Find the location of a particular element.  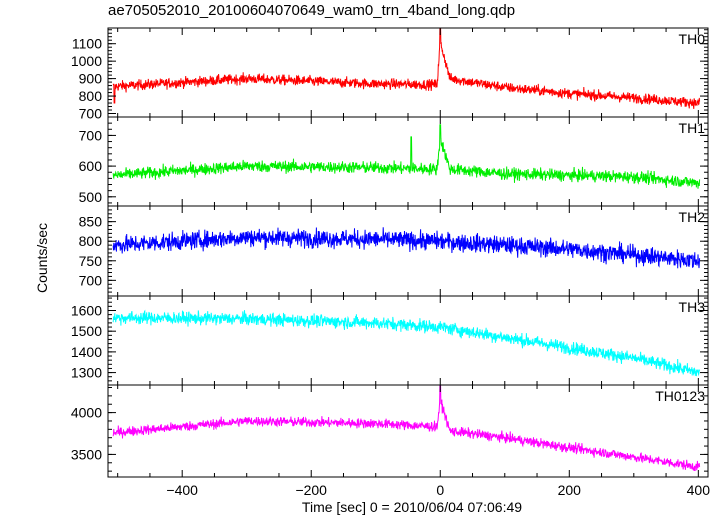

panel-label: TH0 is located at coordinates (692, 39).